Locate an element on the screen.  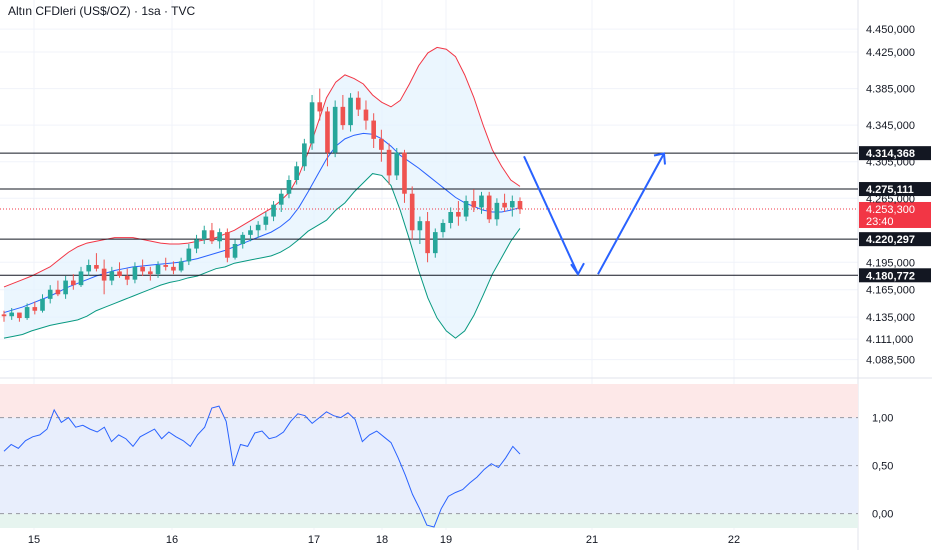
oscillator-line is located at coordinates (262, 466).